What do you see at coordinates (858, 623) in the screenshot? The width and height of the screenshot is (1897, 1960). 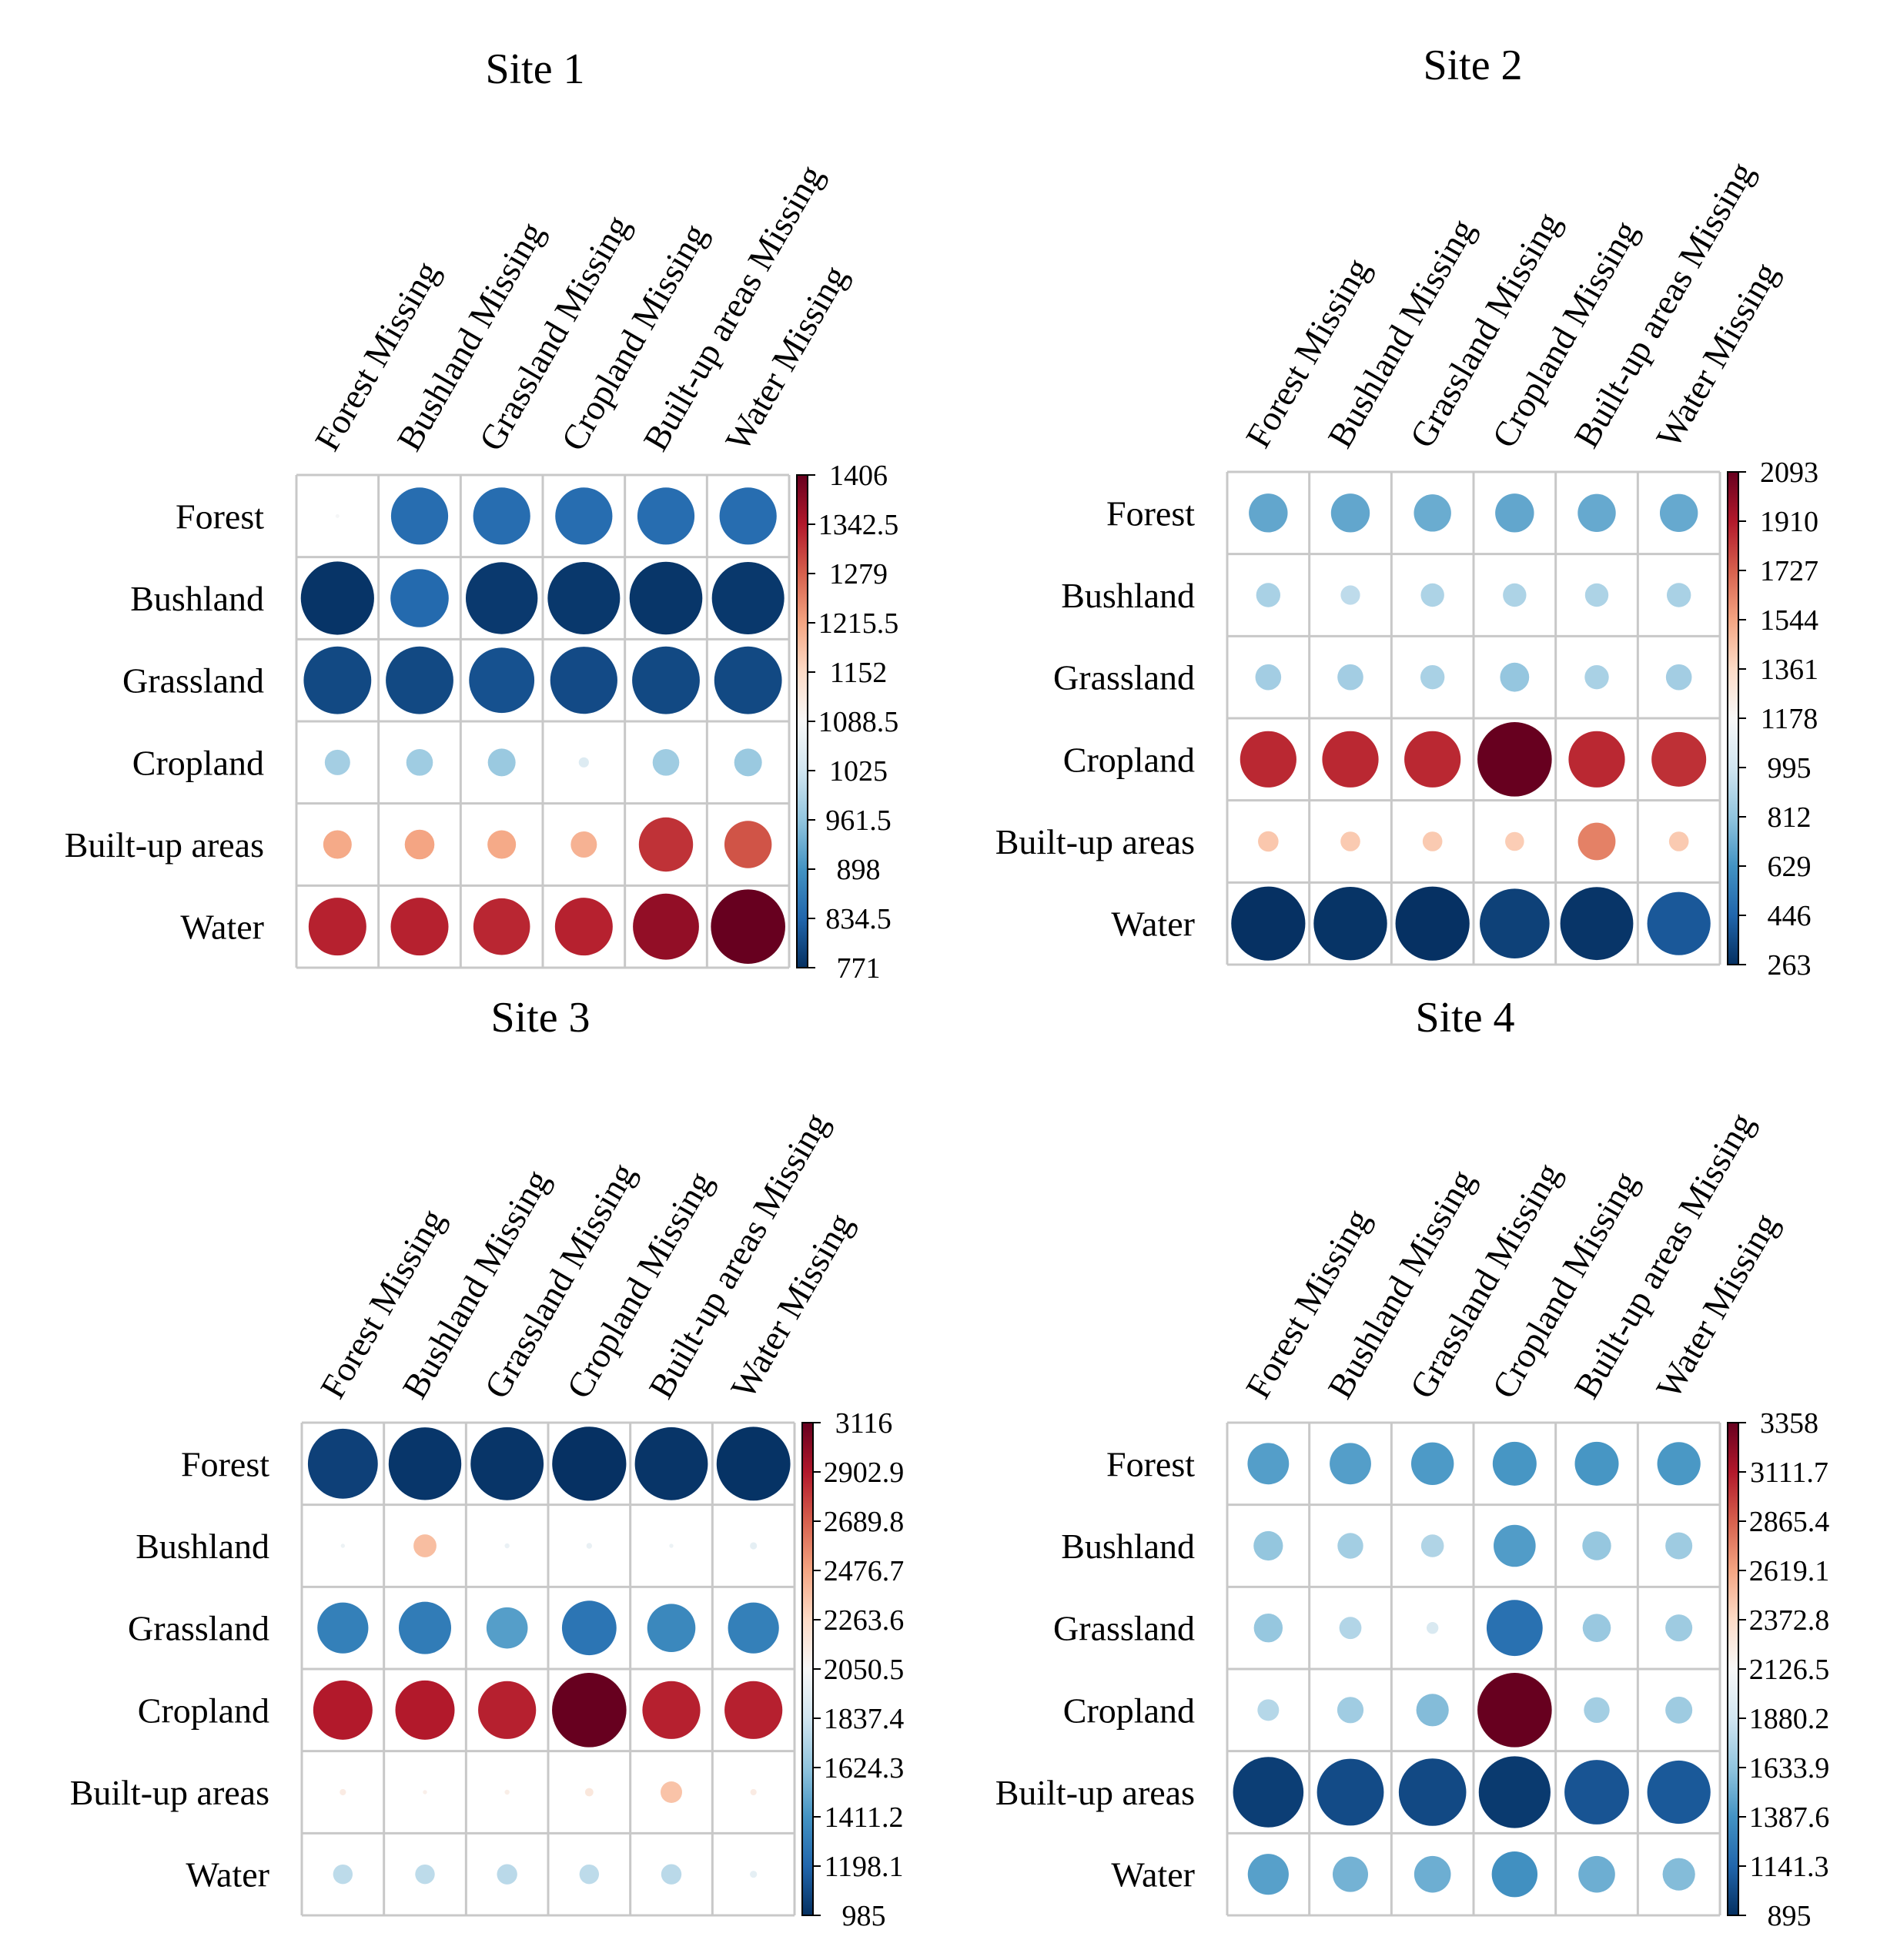 I see `colorbar-tick-label: 1215.5` at bounding box center [858, 623].